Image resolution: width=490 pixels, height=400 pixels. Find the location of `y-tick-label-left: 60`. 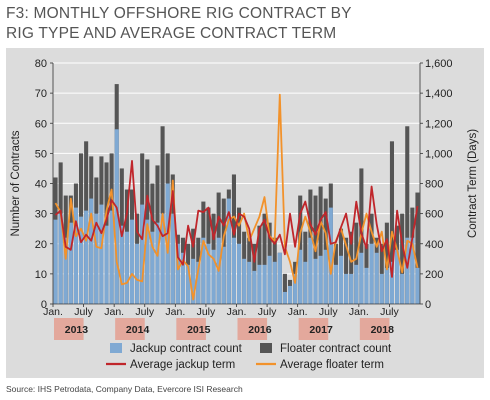

y-tick-label-left: 60 is located at coordinates (41, 124).